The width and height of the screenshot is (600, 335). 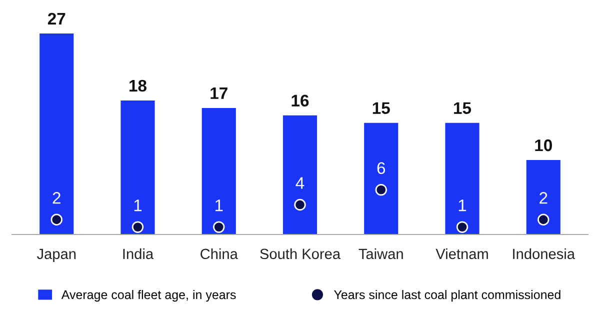 I want to click on data-label: 10, so click(x=543, y=145).